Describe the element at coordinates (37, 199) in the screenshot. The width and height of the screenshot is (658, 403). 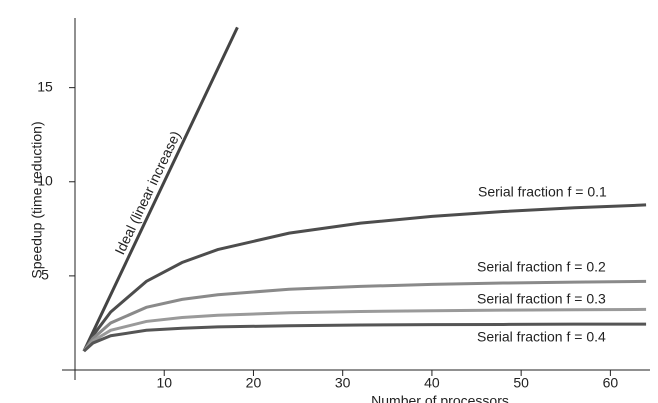
I see `y-axis-label: Speedup (time reduction)` at that location.